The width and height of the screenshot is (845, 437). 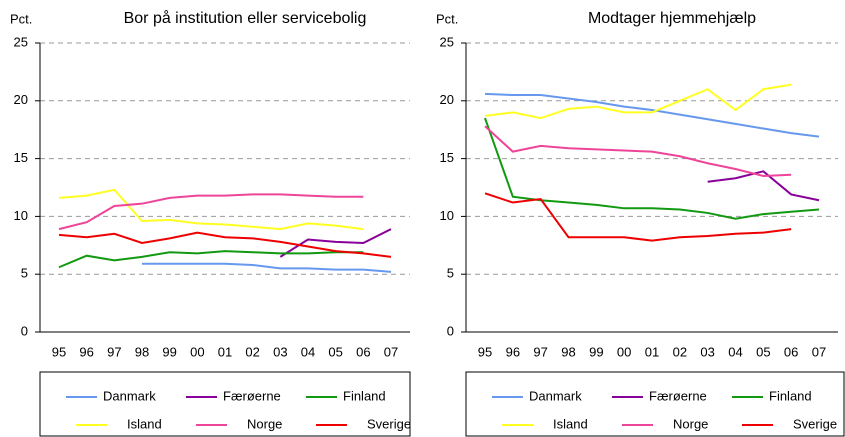 What do you see at coordinates (245, 18) in the screenshot?
I see `chart-title: Bor på institution eller servicebolig` at bounding box center [245, 18].